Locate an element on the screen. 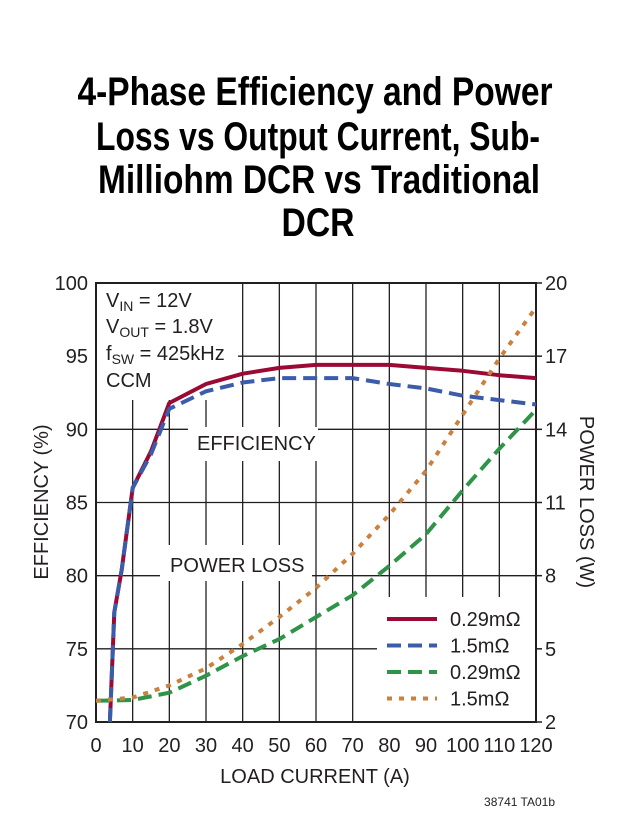 This screenshot has width=630, height=827. x-tick-label: 120 is located at coordinates (535, 746).